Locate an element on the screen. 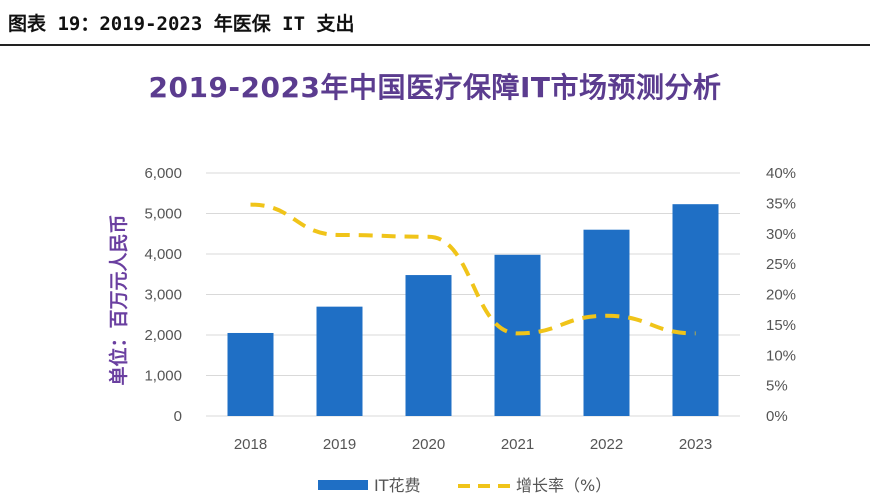 The image size is (870, 498). left-tick-label: 3,000 is located at coordinates (163, 295).